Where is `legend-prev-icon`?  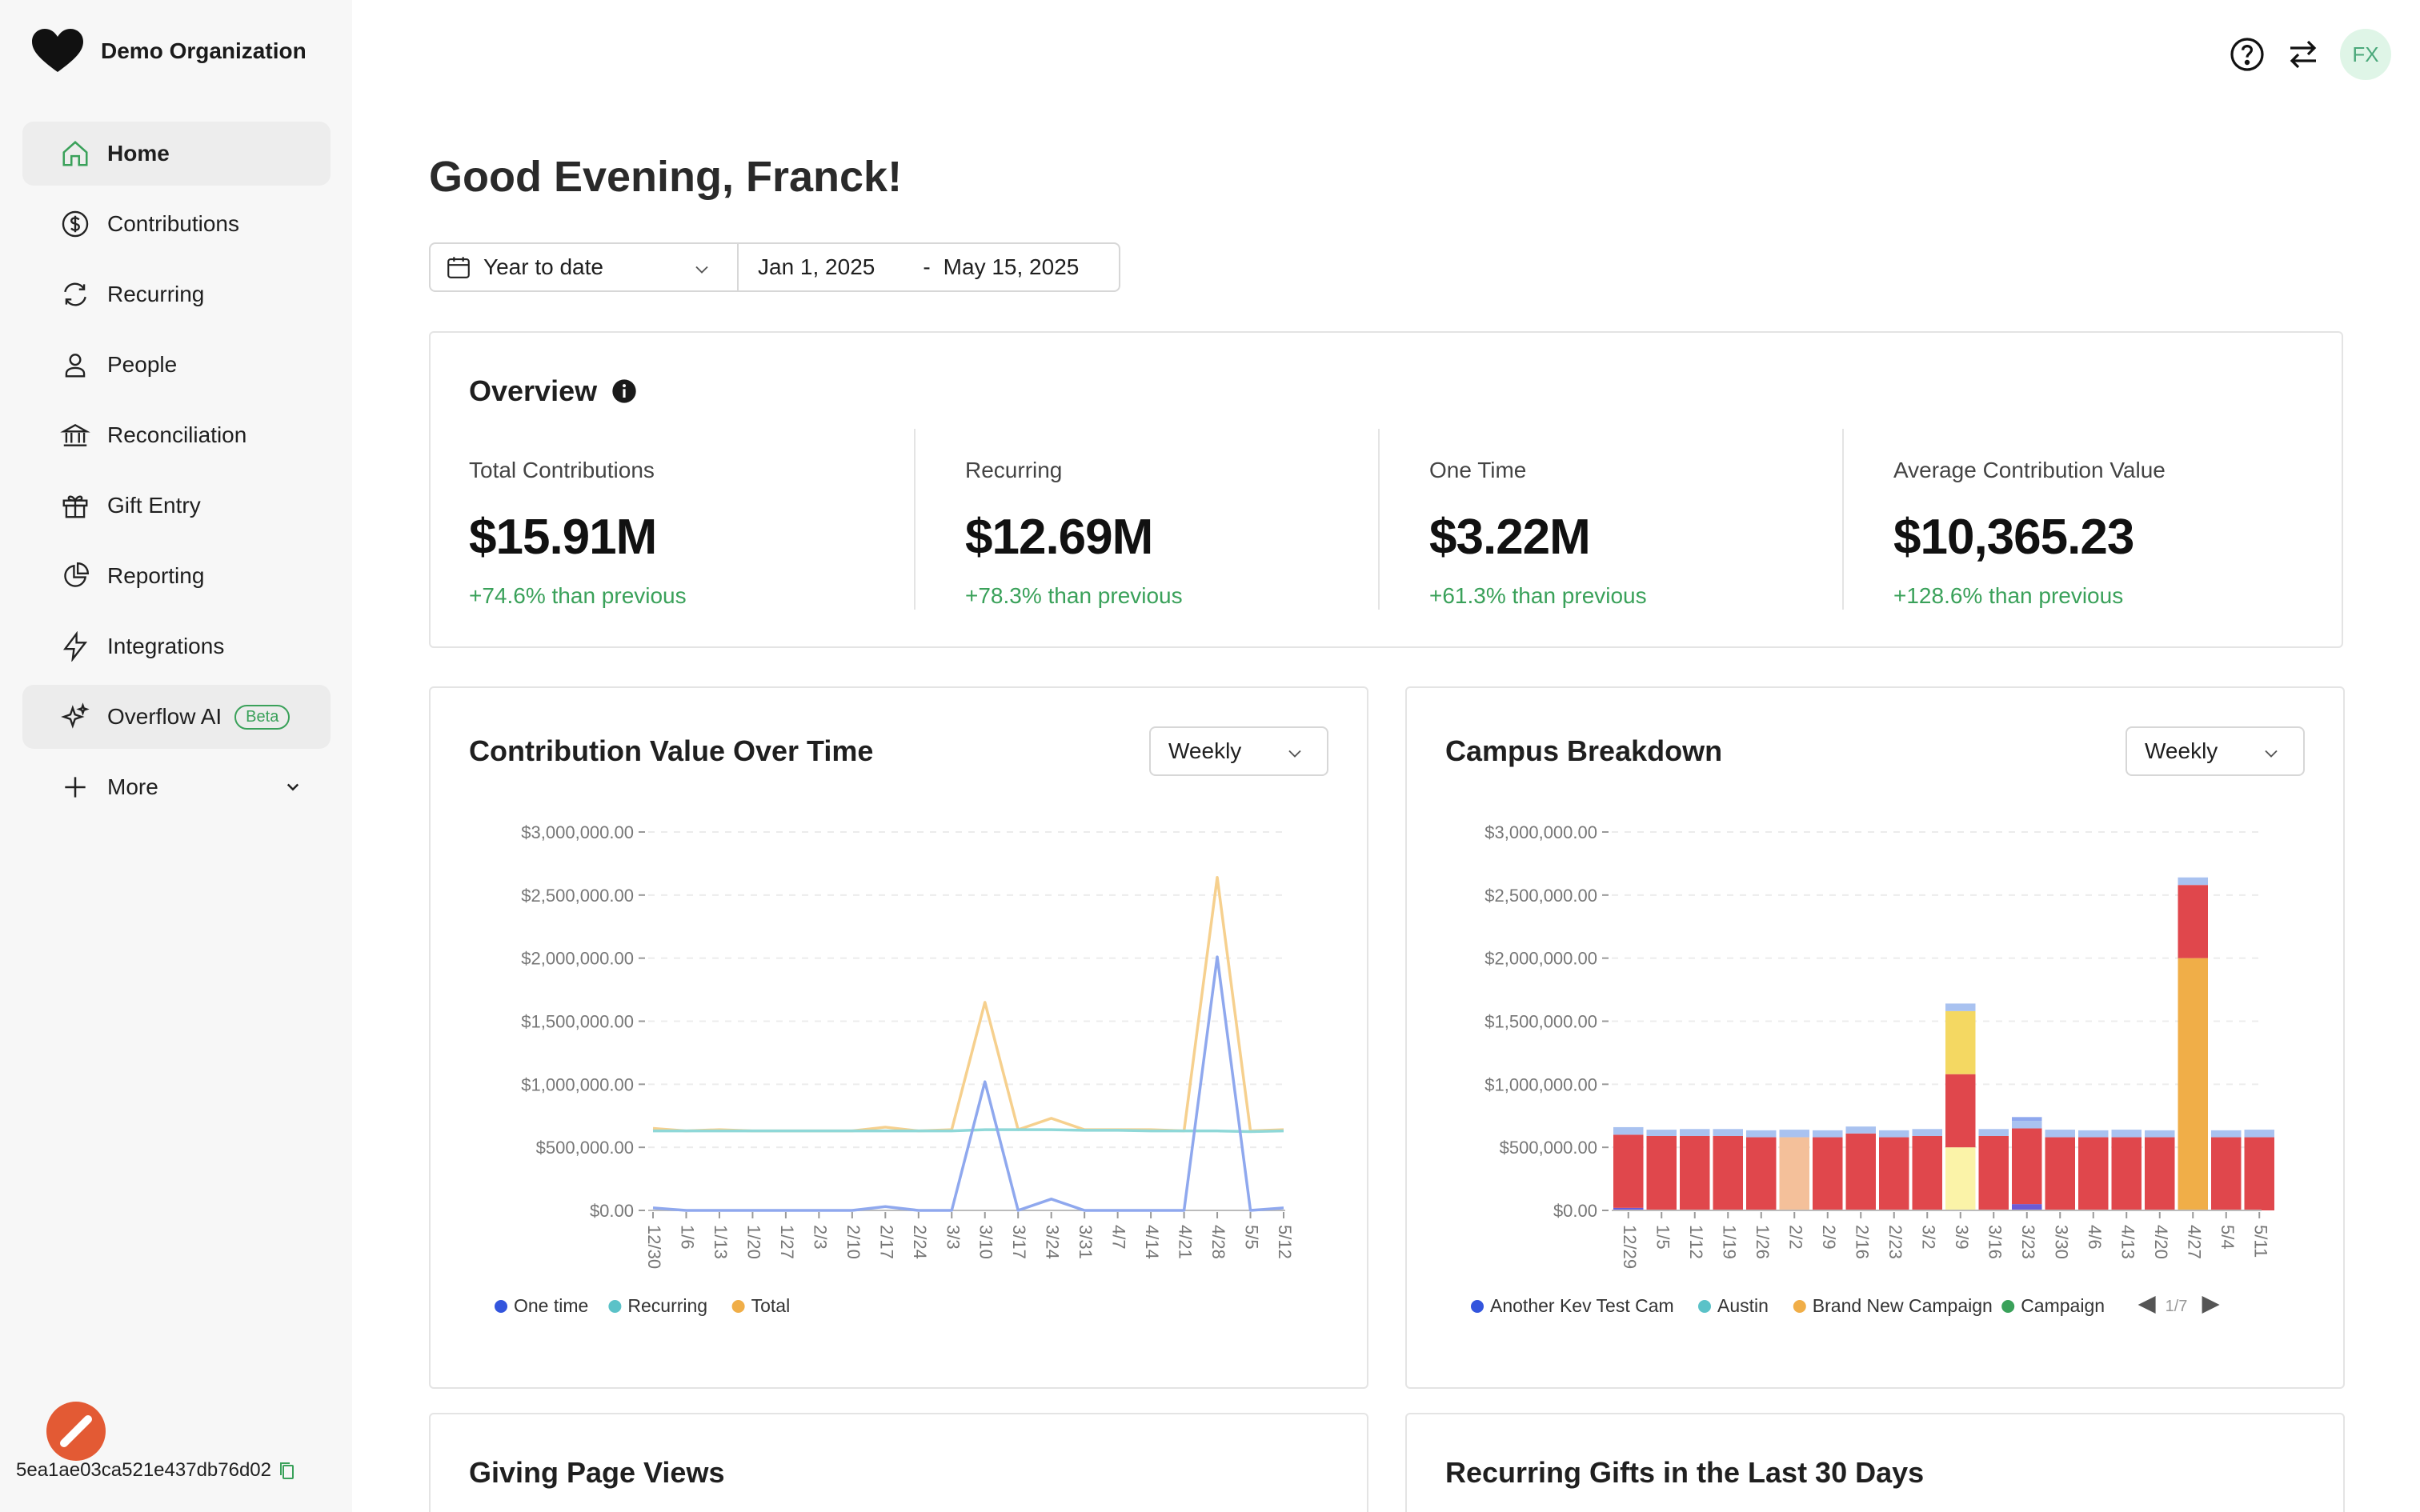
legend-prev-icon is located at coordinates (2147, 1305).